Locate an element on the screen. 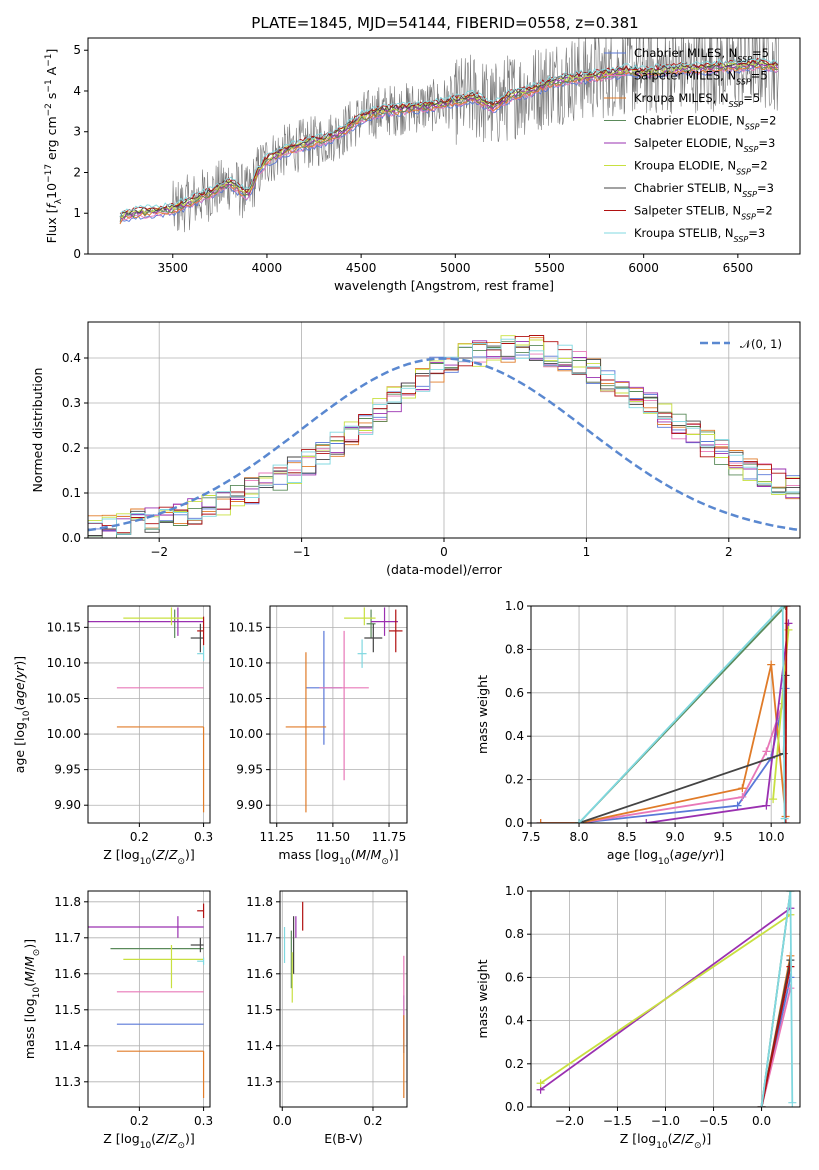 This screenshot has height=1170, width=819. y-tick-label: 0 is located at coordinates (77, 254).